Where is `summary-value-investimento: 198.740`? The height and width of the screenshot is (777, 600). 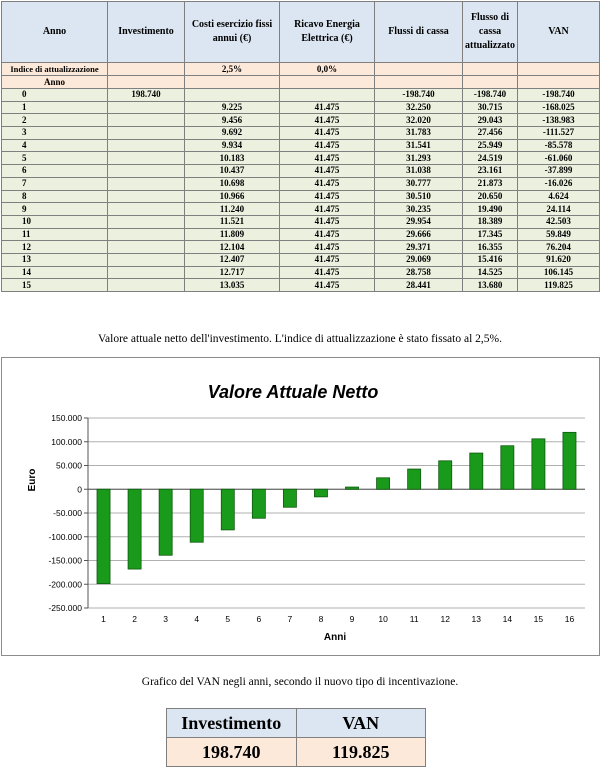 summary-value-investimento: 198.740 is located at coordinates (231, 752).